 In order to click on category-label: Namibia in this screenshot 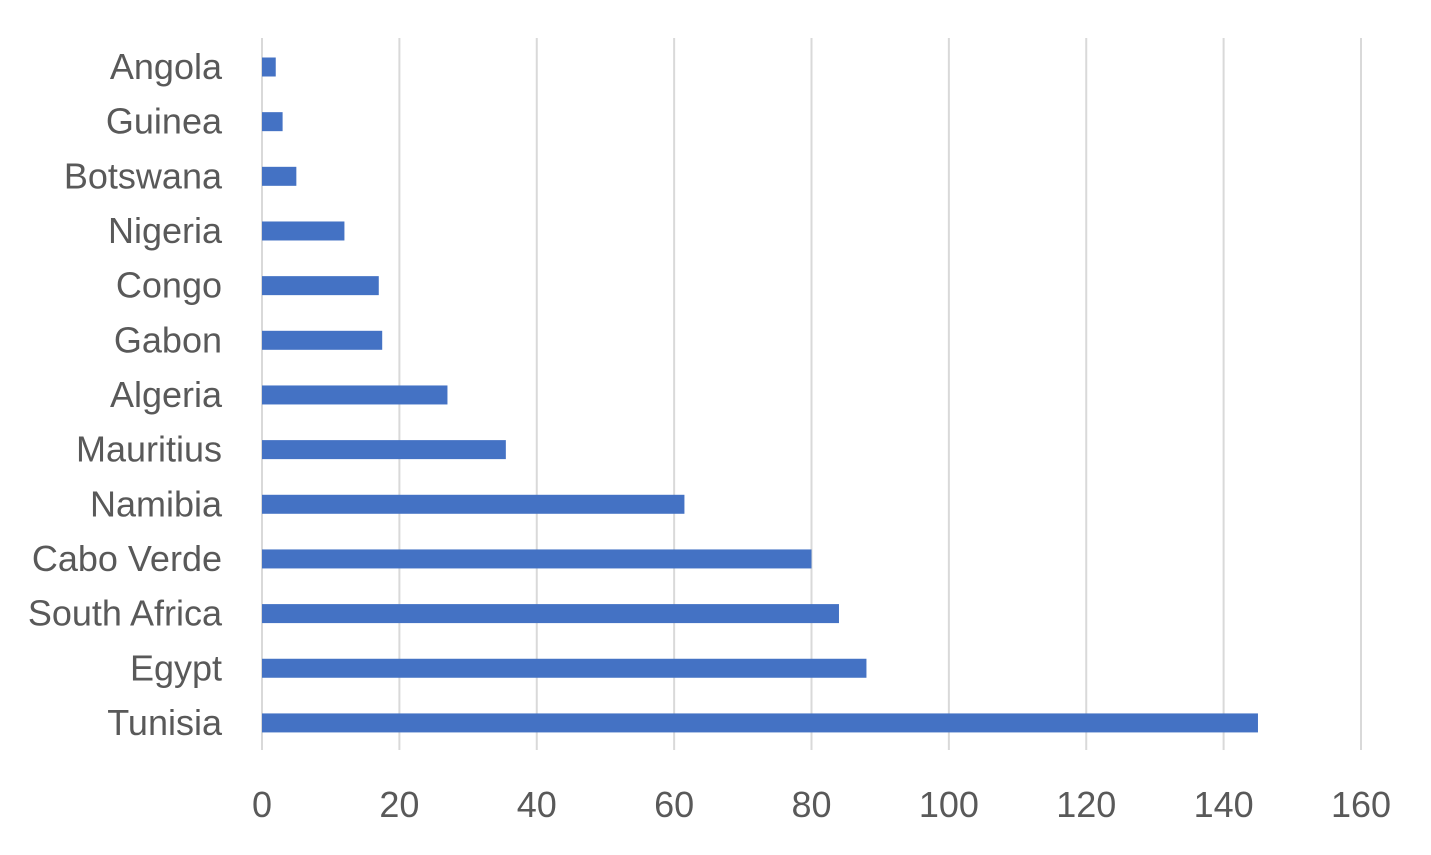, I will do `click(156, 503)`.